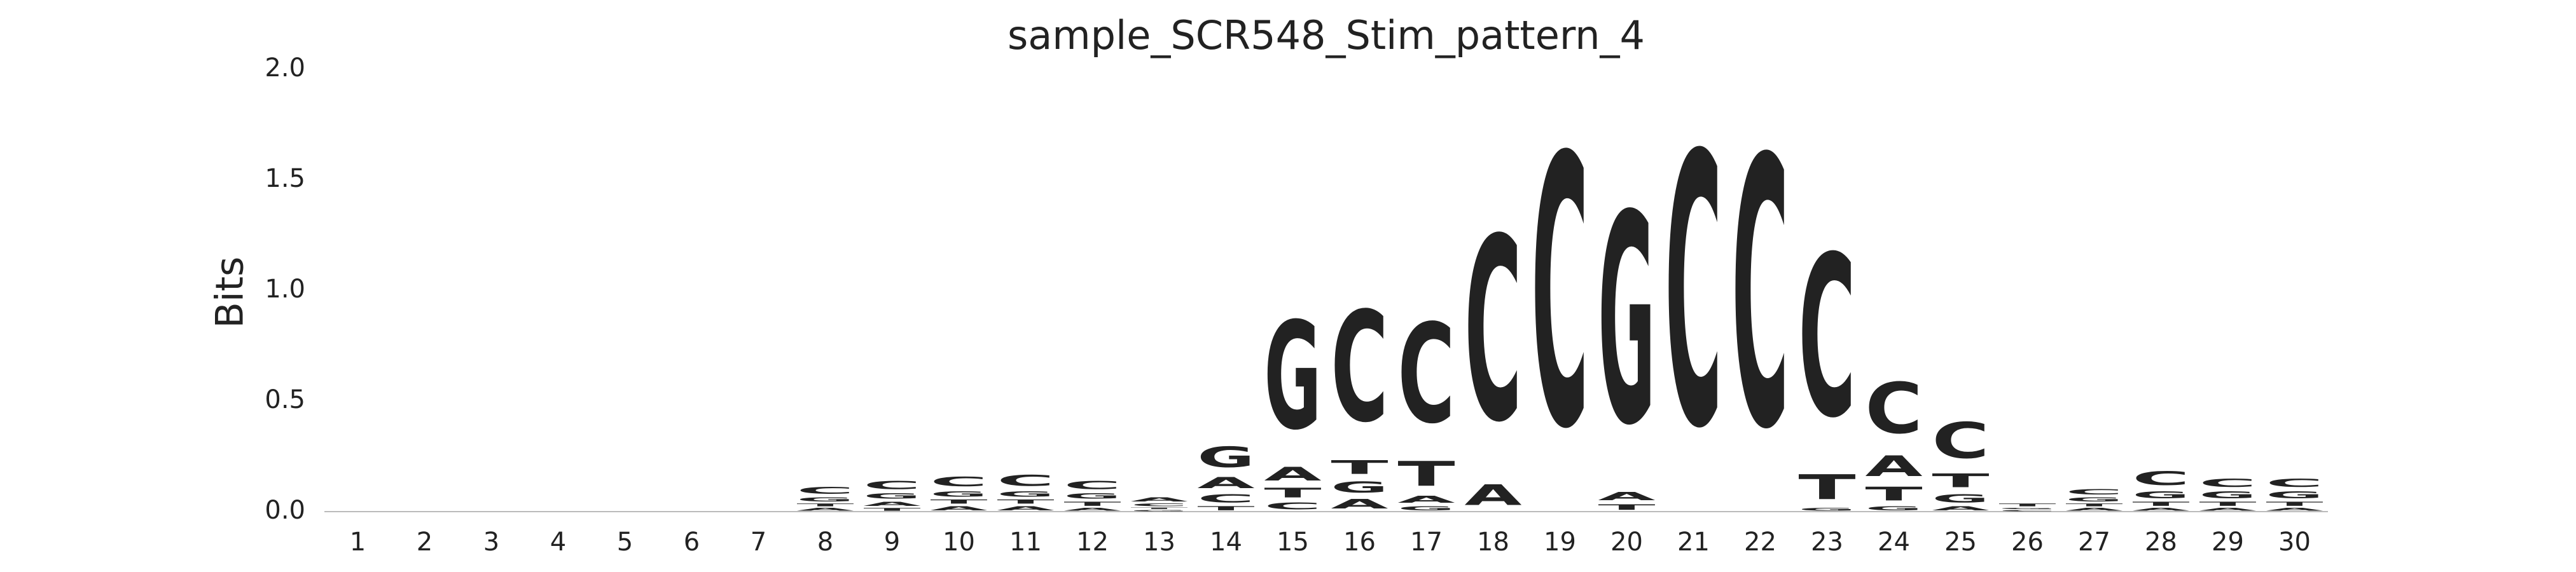 The width and height of the screenshot is (2576, 572). What do you see at coordinates (2161, 542) in the screenshot?
I see `x-tick-label: 28` at bounding box center [2161, 542].